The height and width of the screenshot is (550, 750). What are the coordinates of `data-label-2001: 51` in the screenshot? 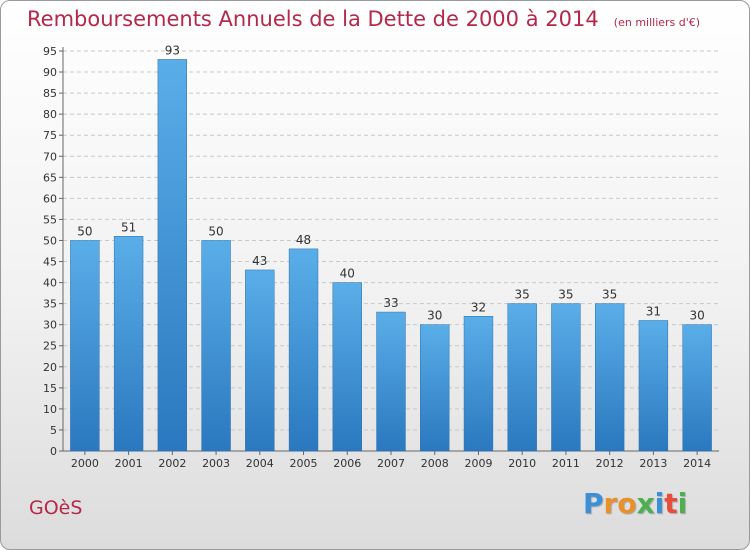 It's located at (128, 227).